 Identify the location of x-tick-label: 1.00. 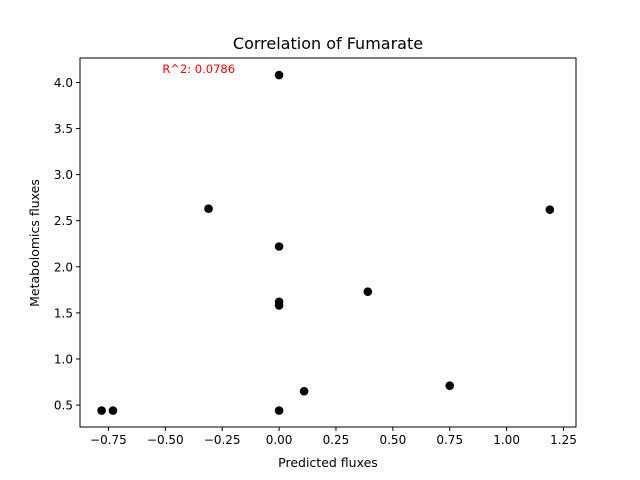
(506, 440).